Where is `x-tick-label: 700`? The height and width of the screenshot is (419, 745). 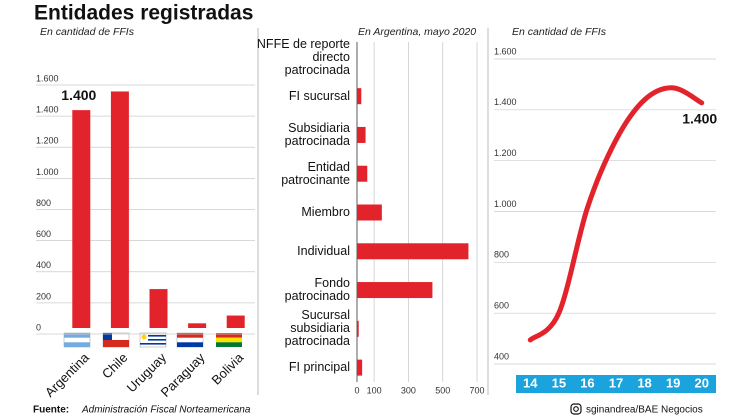 x-tick-label: 700 is located at coordinates (476, 390).